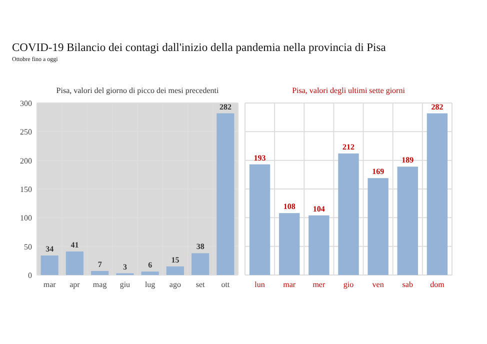  I want to click on y-tick-label: 100, so click(26, 218).